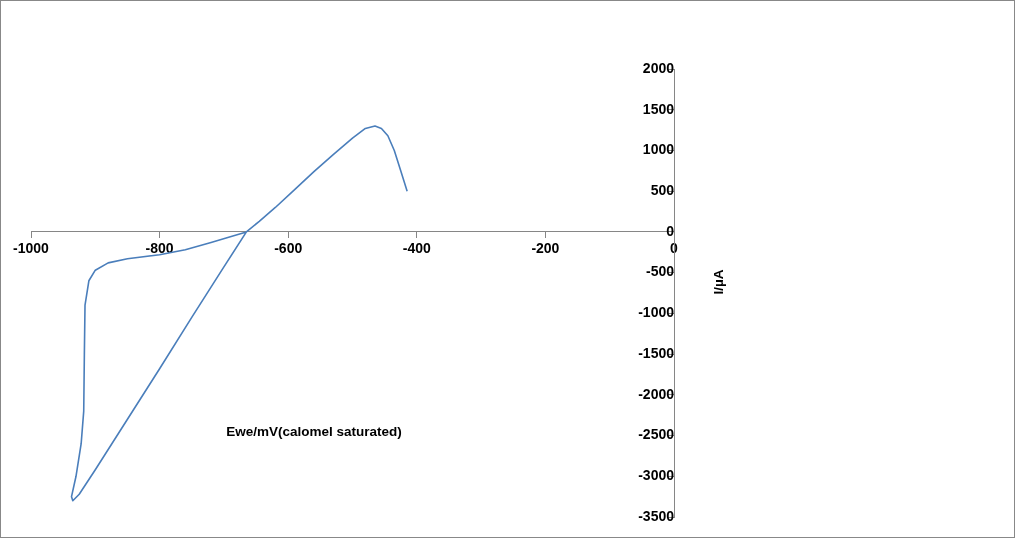 This screenshot has width=1015, height=538. Describe the element at coordinates (656, 393) in the screenshot. I see `y-tick-label: -2000` at that location.